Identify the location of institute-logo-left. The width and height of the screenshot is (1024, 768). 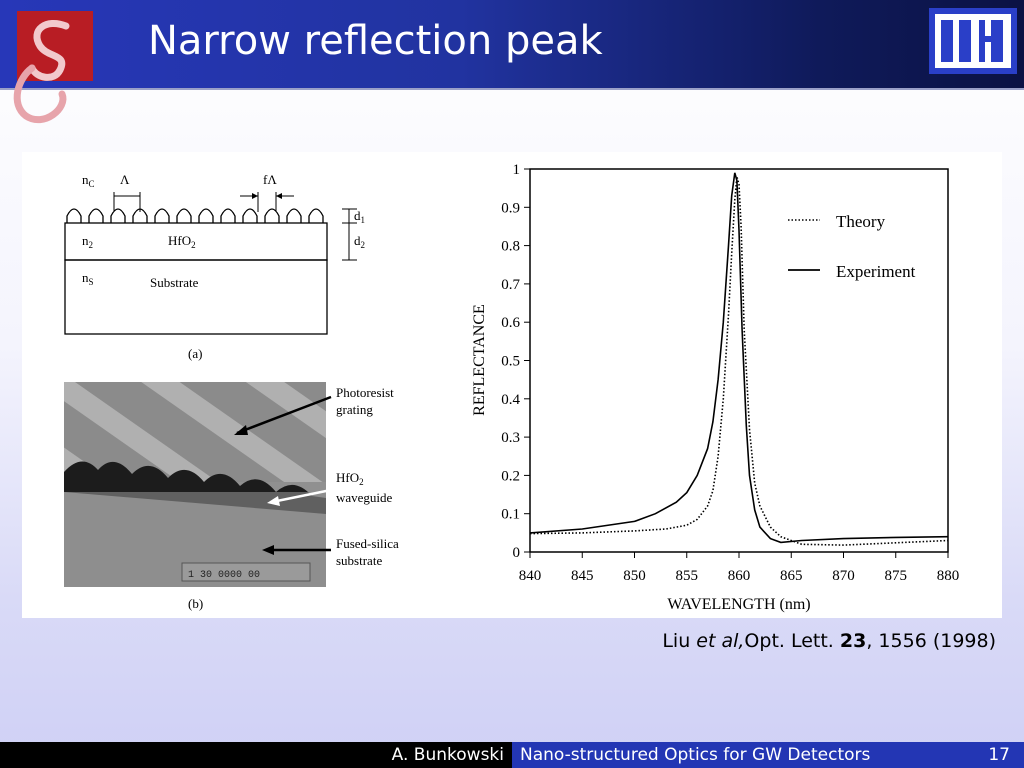
(53, 67).